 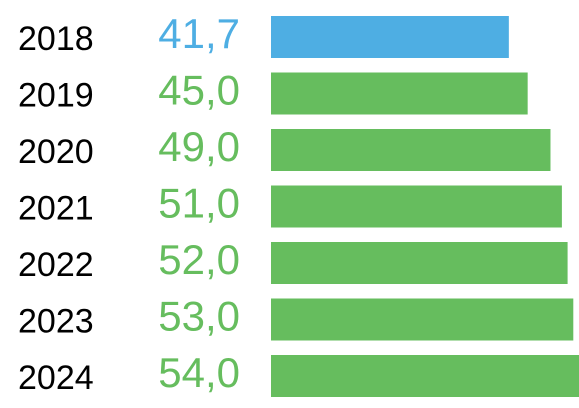 I want to click on category-label: 2021, so click(x=56, y=208).